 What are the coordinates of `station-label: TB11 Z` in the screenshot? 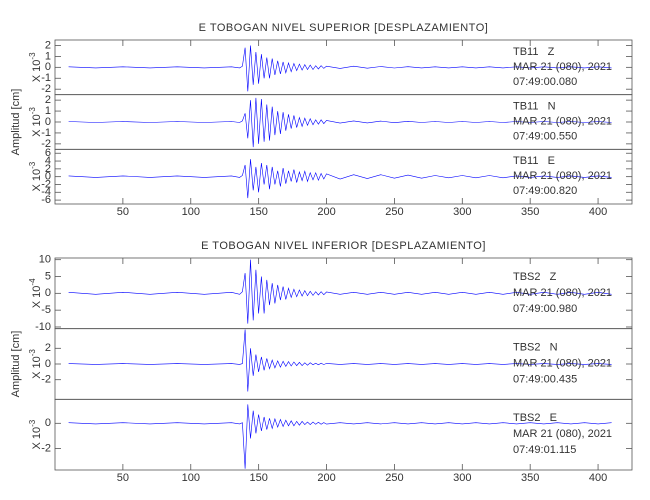 It's located at (534, 52).